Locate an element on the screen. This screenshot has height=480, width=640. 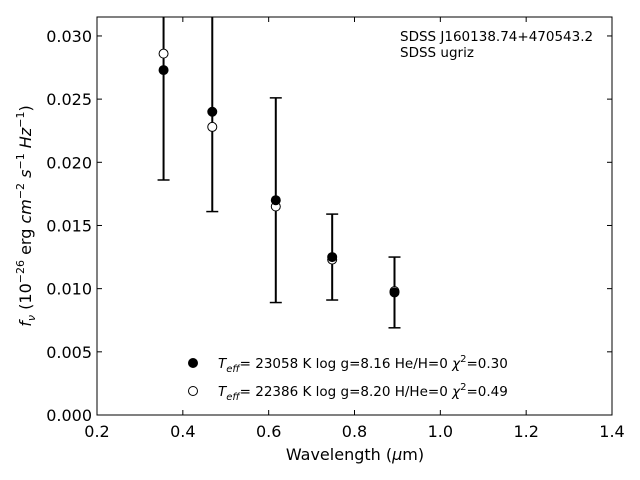
x-tick-label: 0.8 is located at coordinates (354, 431).